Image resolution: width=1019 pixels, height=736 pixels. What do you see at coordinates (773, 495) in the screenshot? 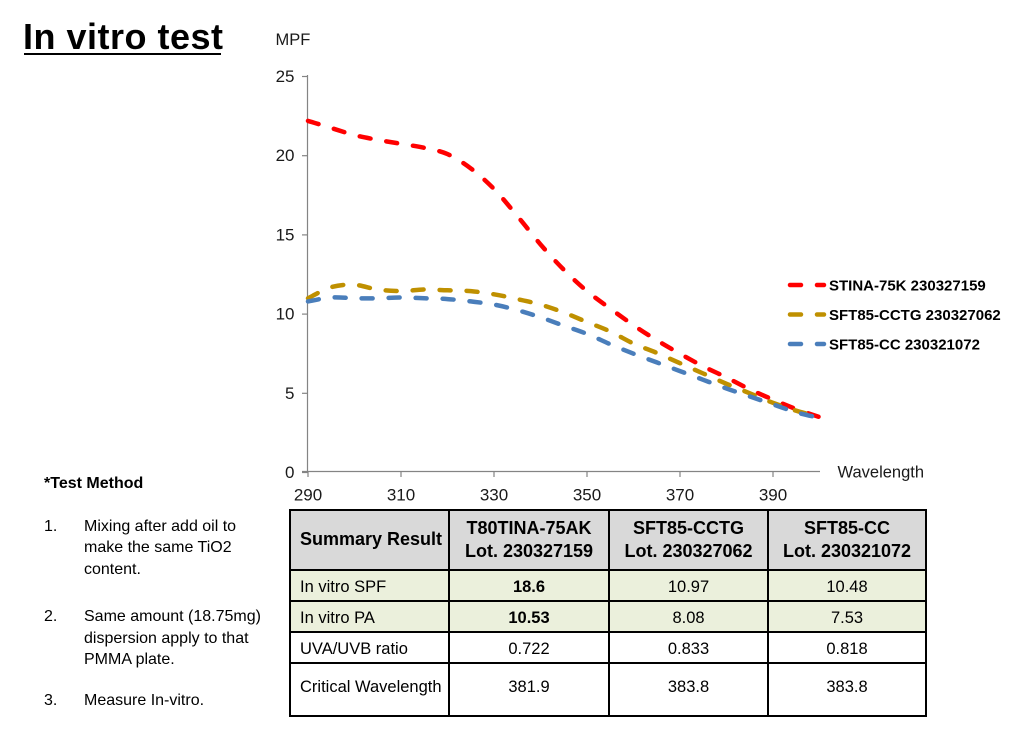
I see `svg-text: 390` at bounding box center [773, 495].